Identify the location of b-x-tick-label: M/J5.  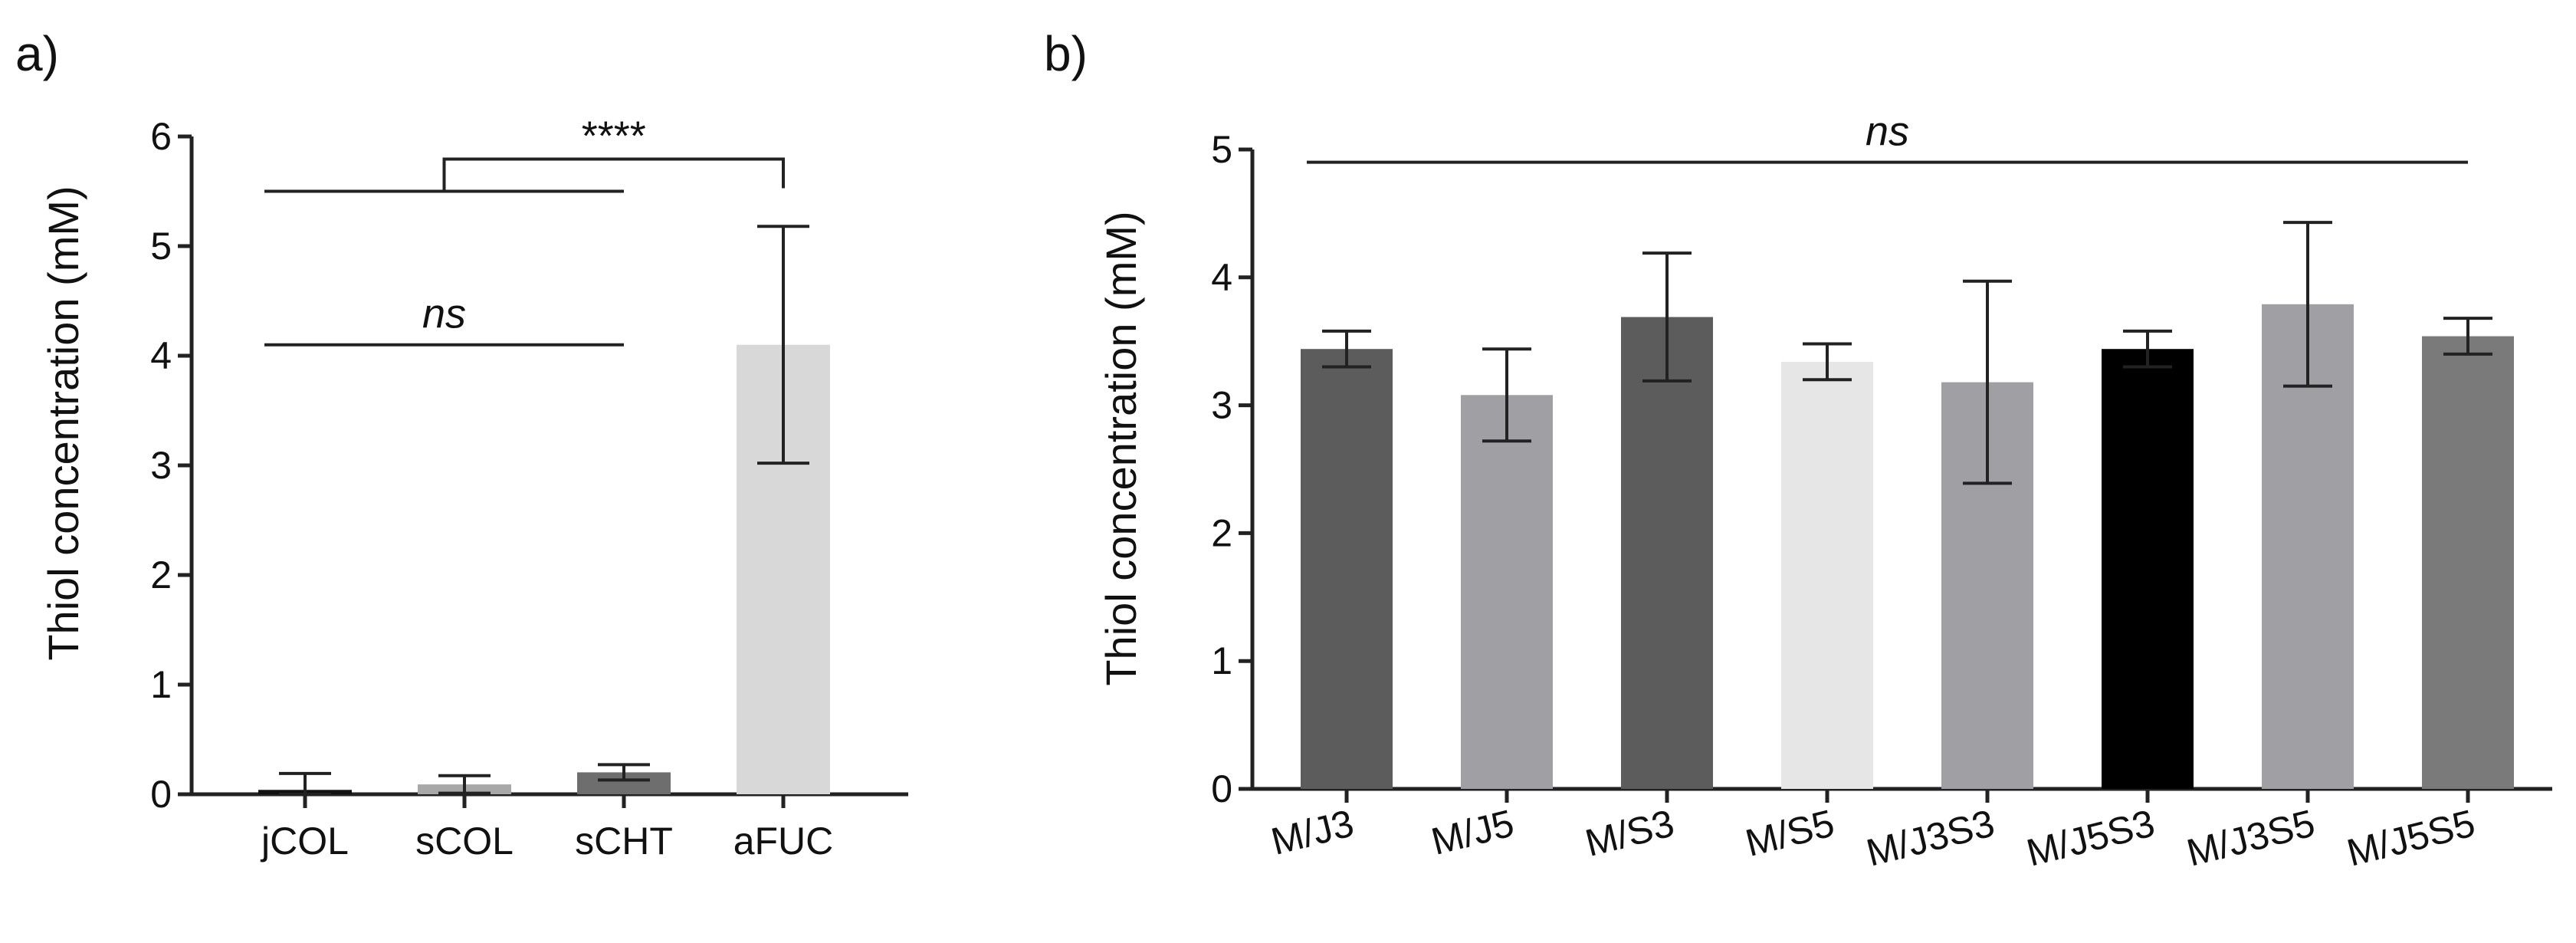
(1472, 832).